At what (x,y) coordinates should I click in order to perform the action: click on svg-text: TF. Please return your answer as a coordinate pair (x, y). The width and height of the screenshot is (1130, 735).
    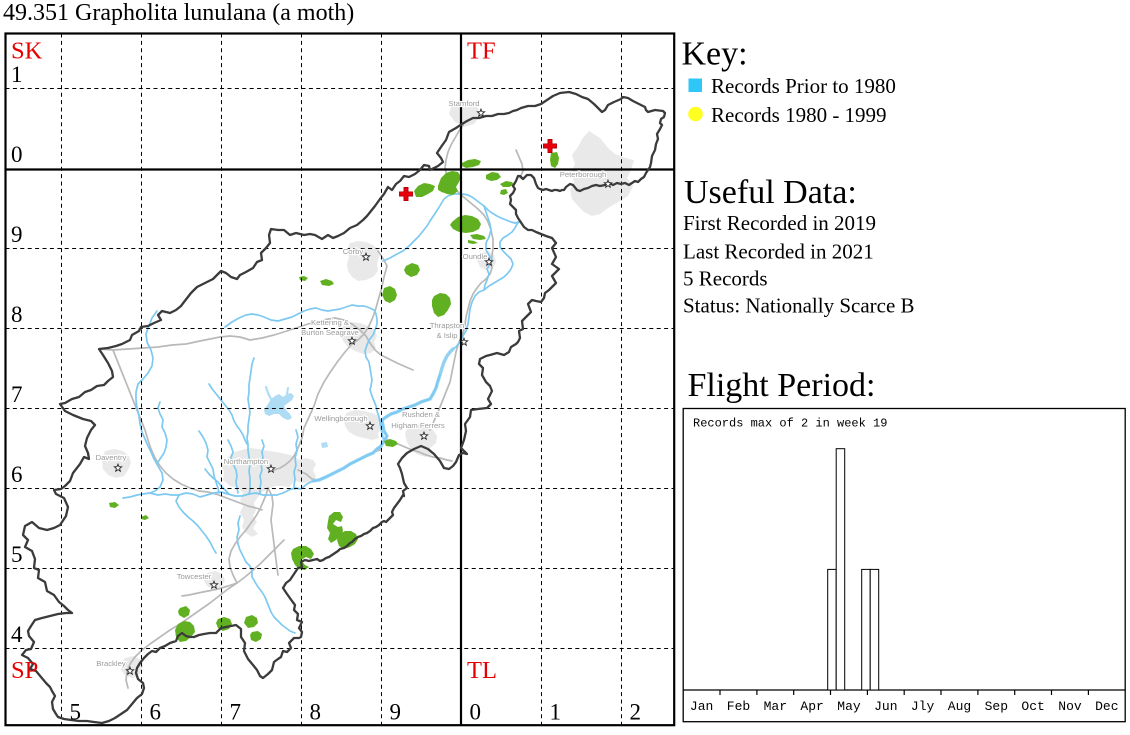
    Looking at the image, I should click on (481, 51).